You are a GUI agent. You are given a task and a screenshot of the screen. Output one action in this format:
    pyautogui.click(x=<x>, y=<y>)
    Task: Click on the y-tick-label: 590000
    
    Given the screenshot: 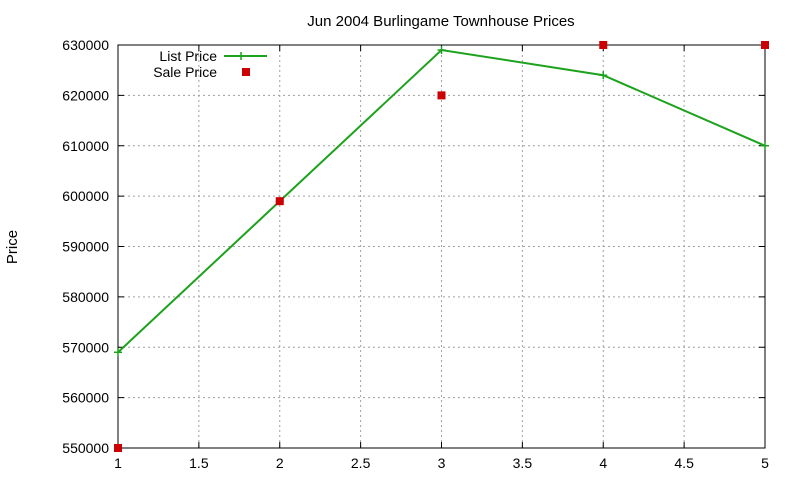 What is the action you would take?
    pyautogui.click(x=85, y=247)
    